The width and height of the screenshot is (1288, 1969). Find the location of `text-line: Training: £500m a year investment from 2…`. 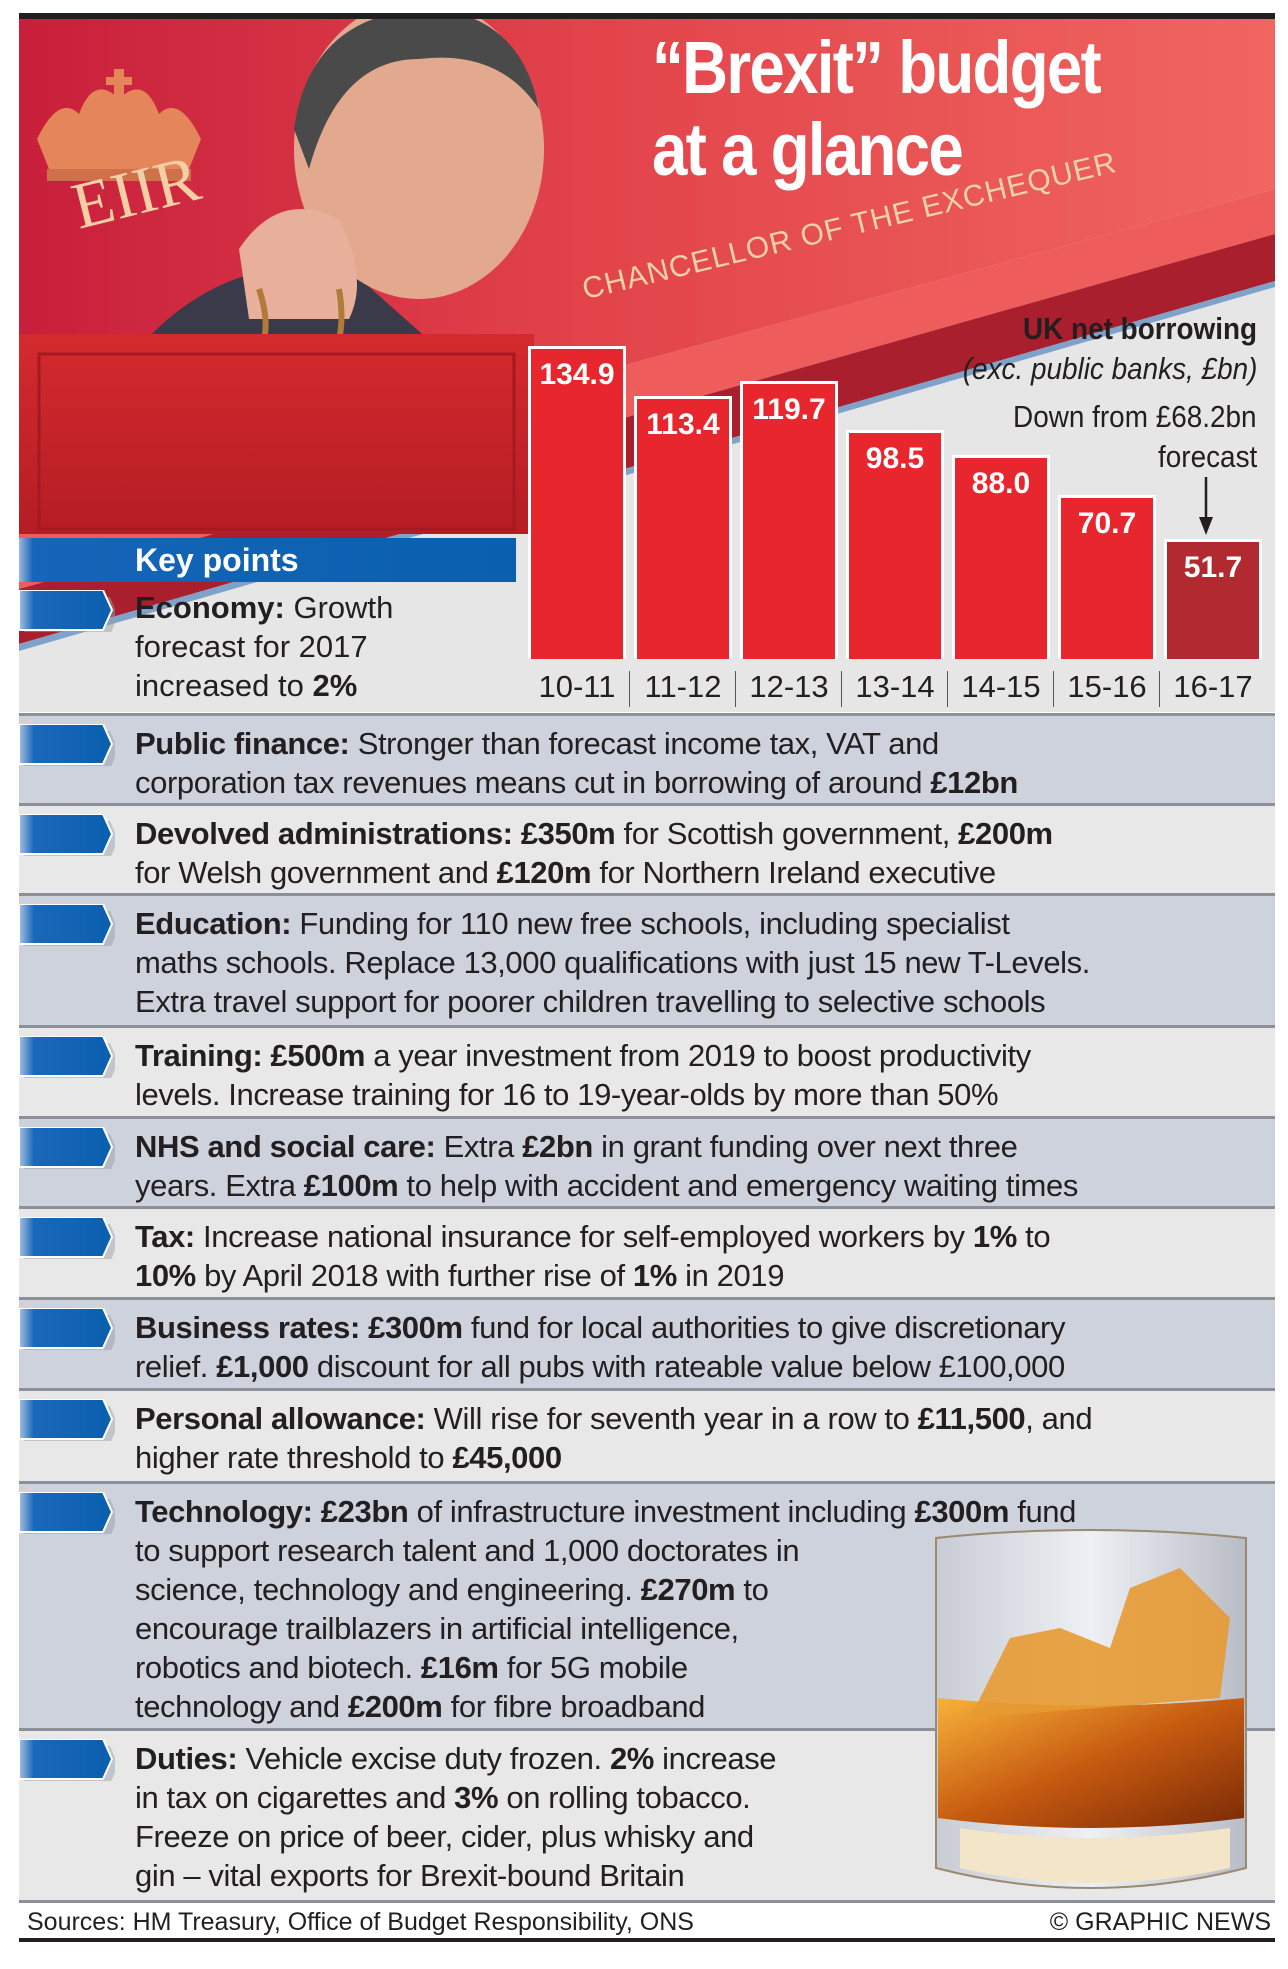

text-line: Training: £500m a year investment from 2… is located at coordinates (583, 1055).